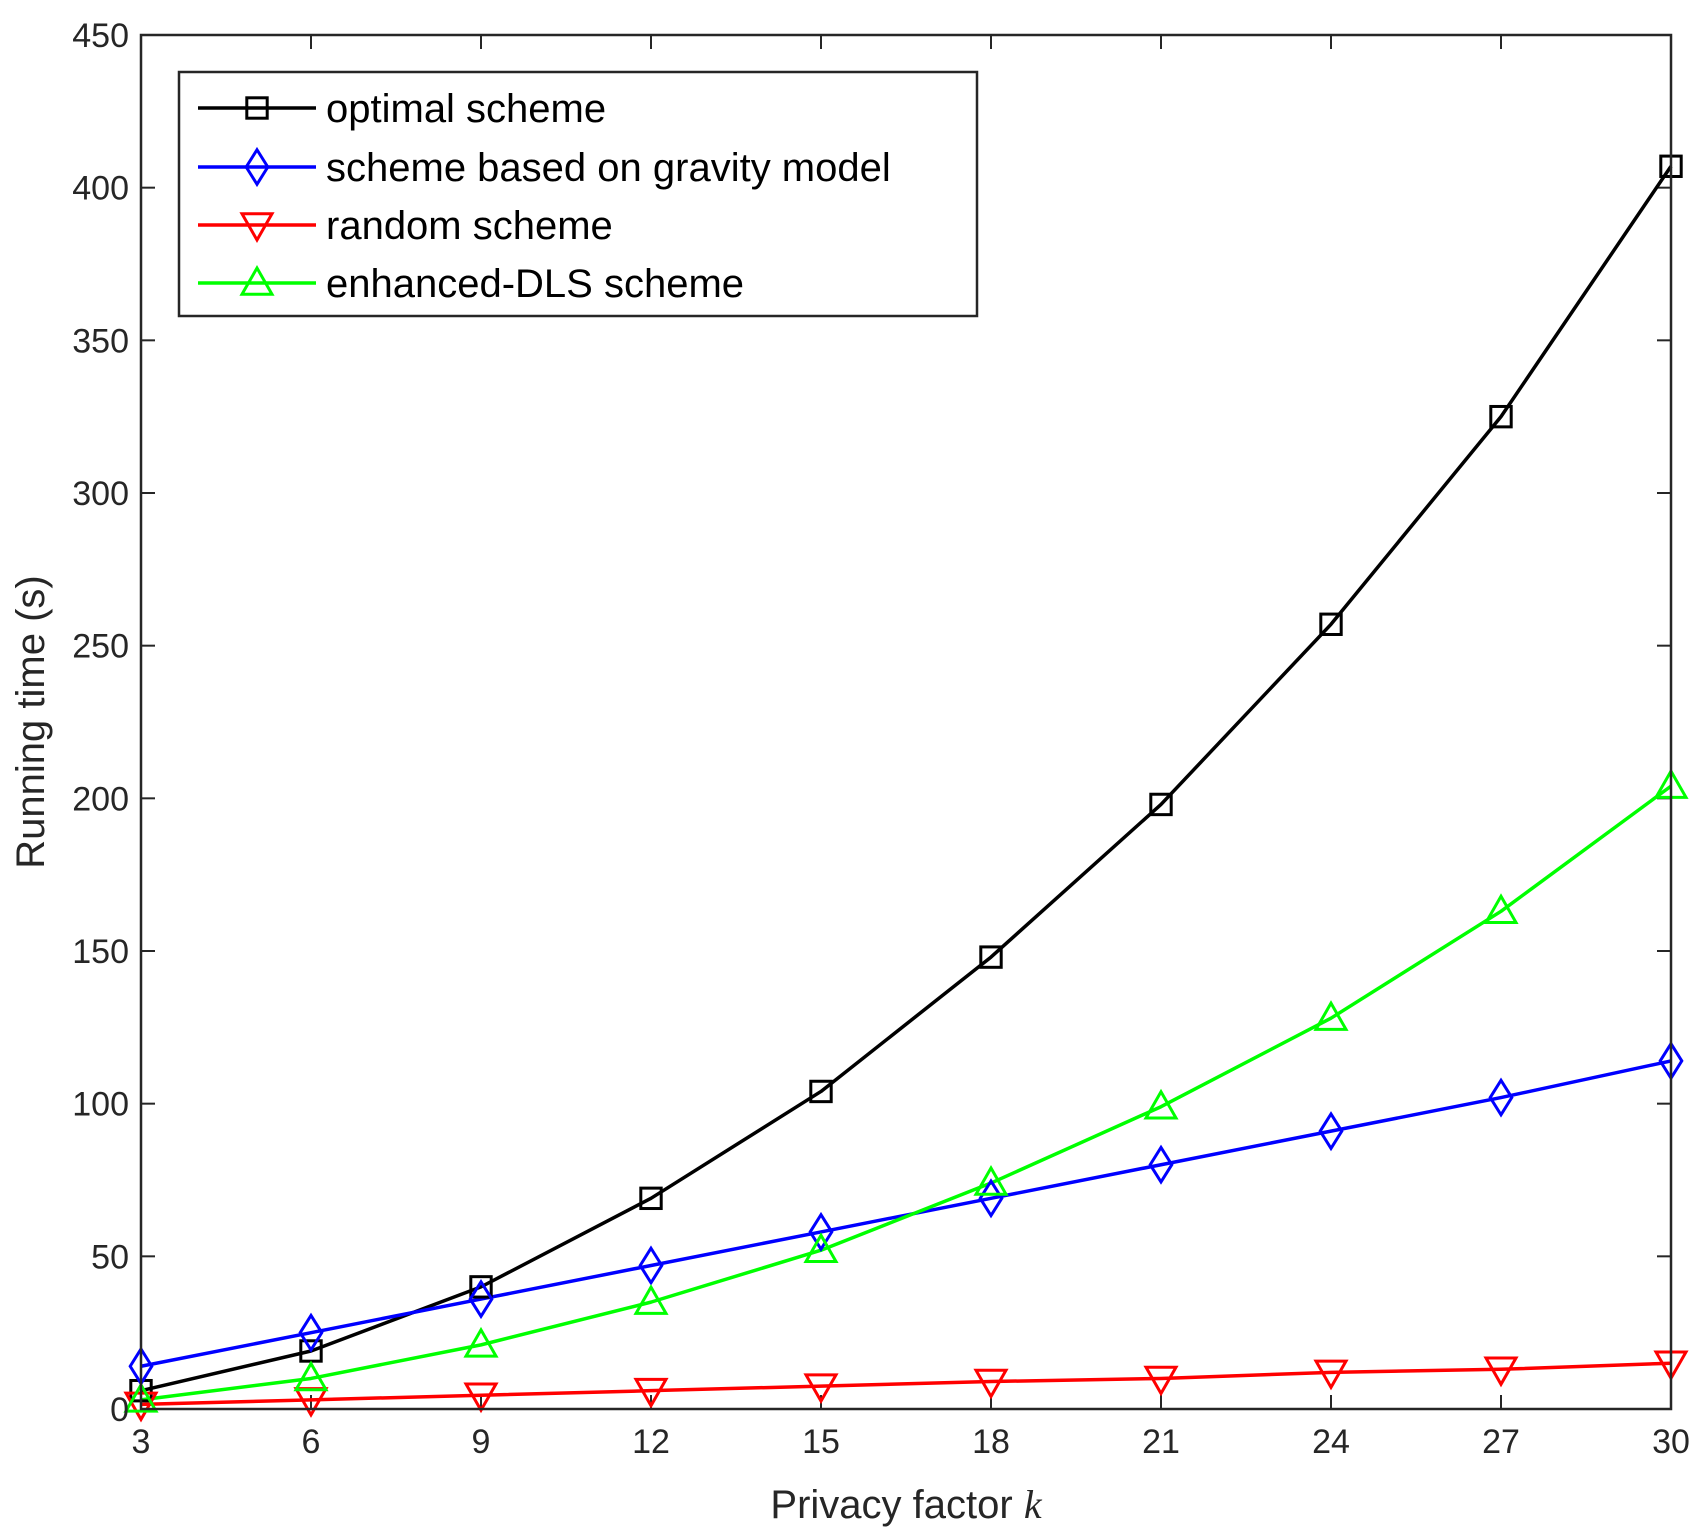 The image size is (1698, 1534). I want to click on legend-box, so click(578, 194).